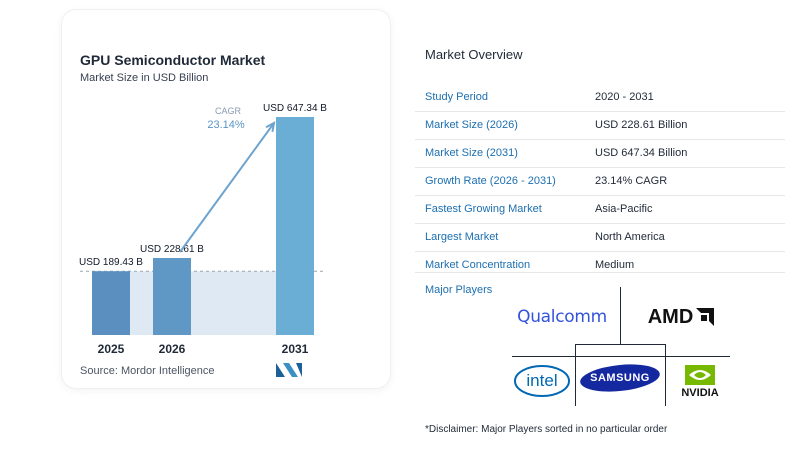 This screenshot has height=459, width=800. Describe the element at coordinates (462, 237) in the screenshot. I see `overview-label: Largest Market` at that location.